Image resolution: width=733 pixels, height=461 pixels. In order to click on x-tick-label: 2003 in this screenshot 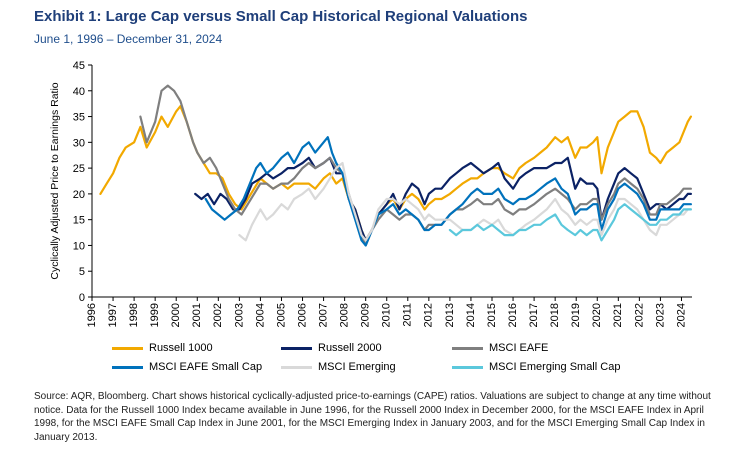, I will do `click(239, 315)`.